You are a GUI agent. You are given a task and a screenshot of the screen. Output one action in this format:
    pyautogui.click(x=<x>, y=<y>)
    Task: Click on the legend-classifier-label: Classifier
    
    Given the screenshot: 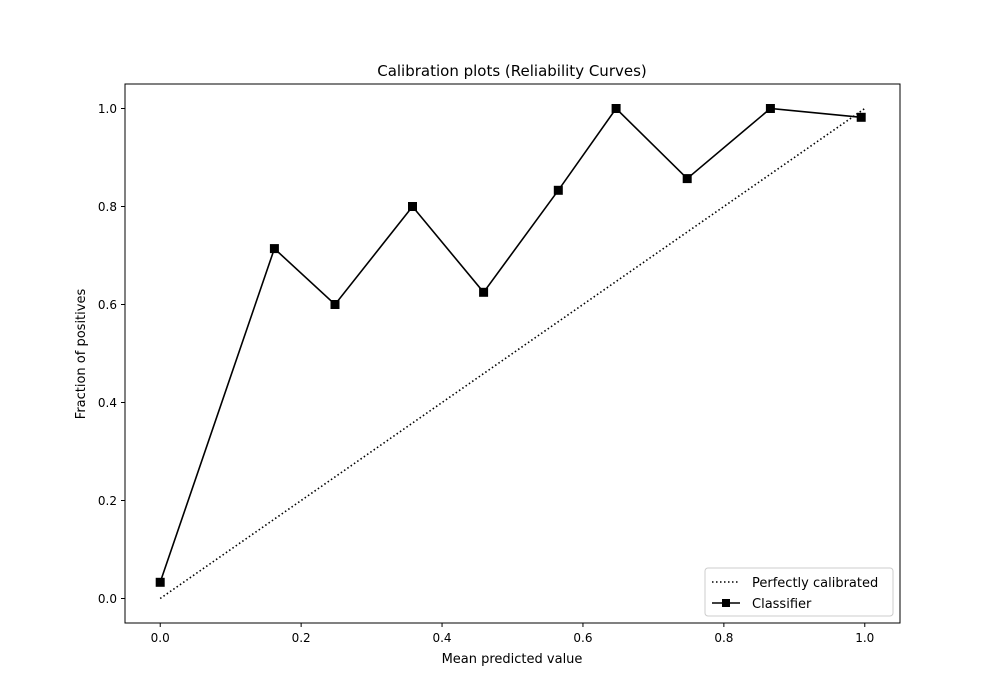 What is the action you would take?
    pyautogui.click(x=782, y=604)
    